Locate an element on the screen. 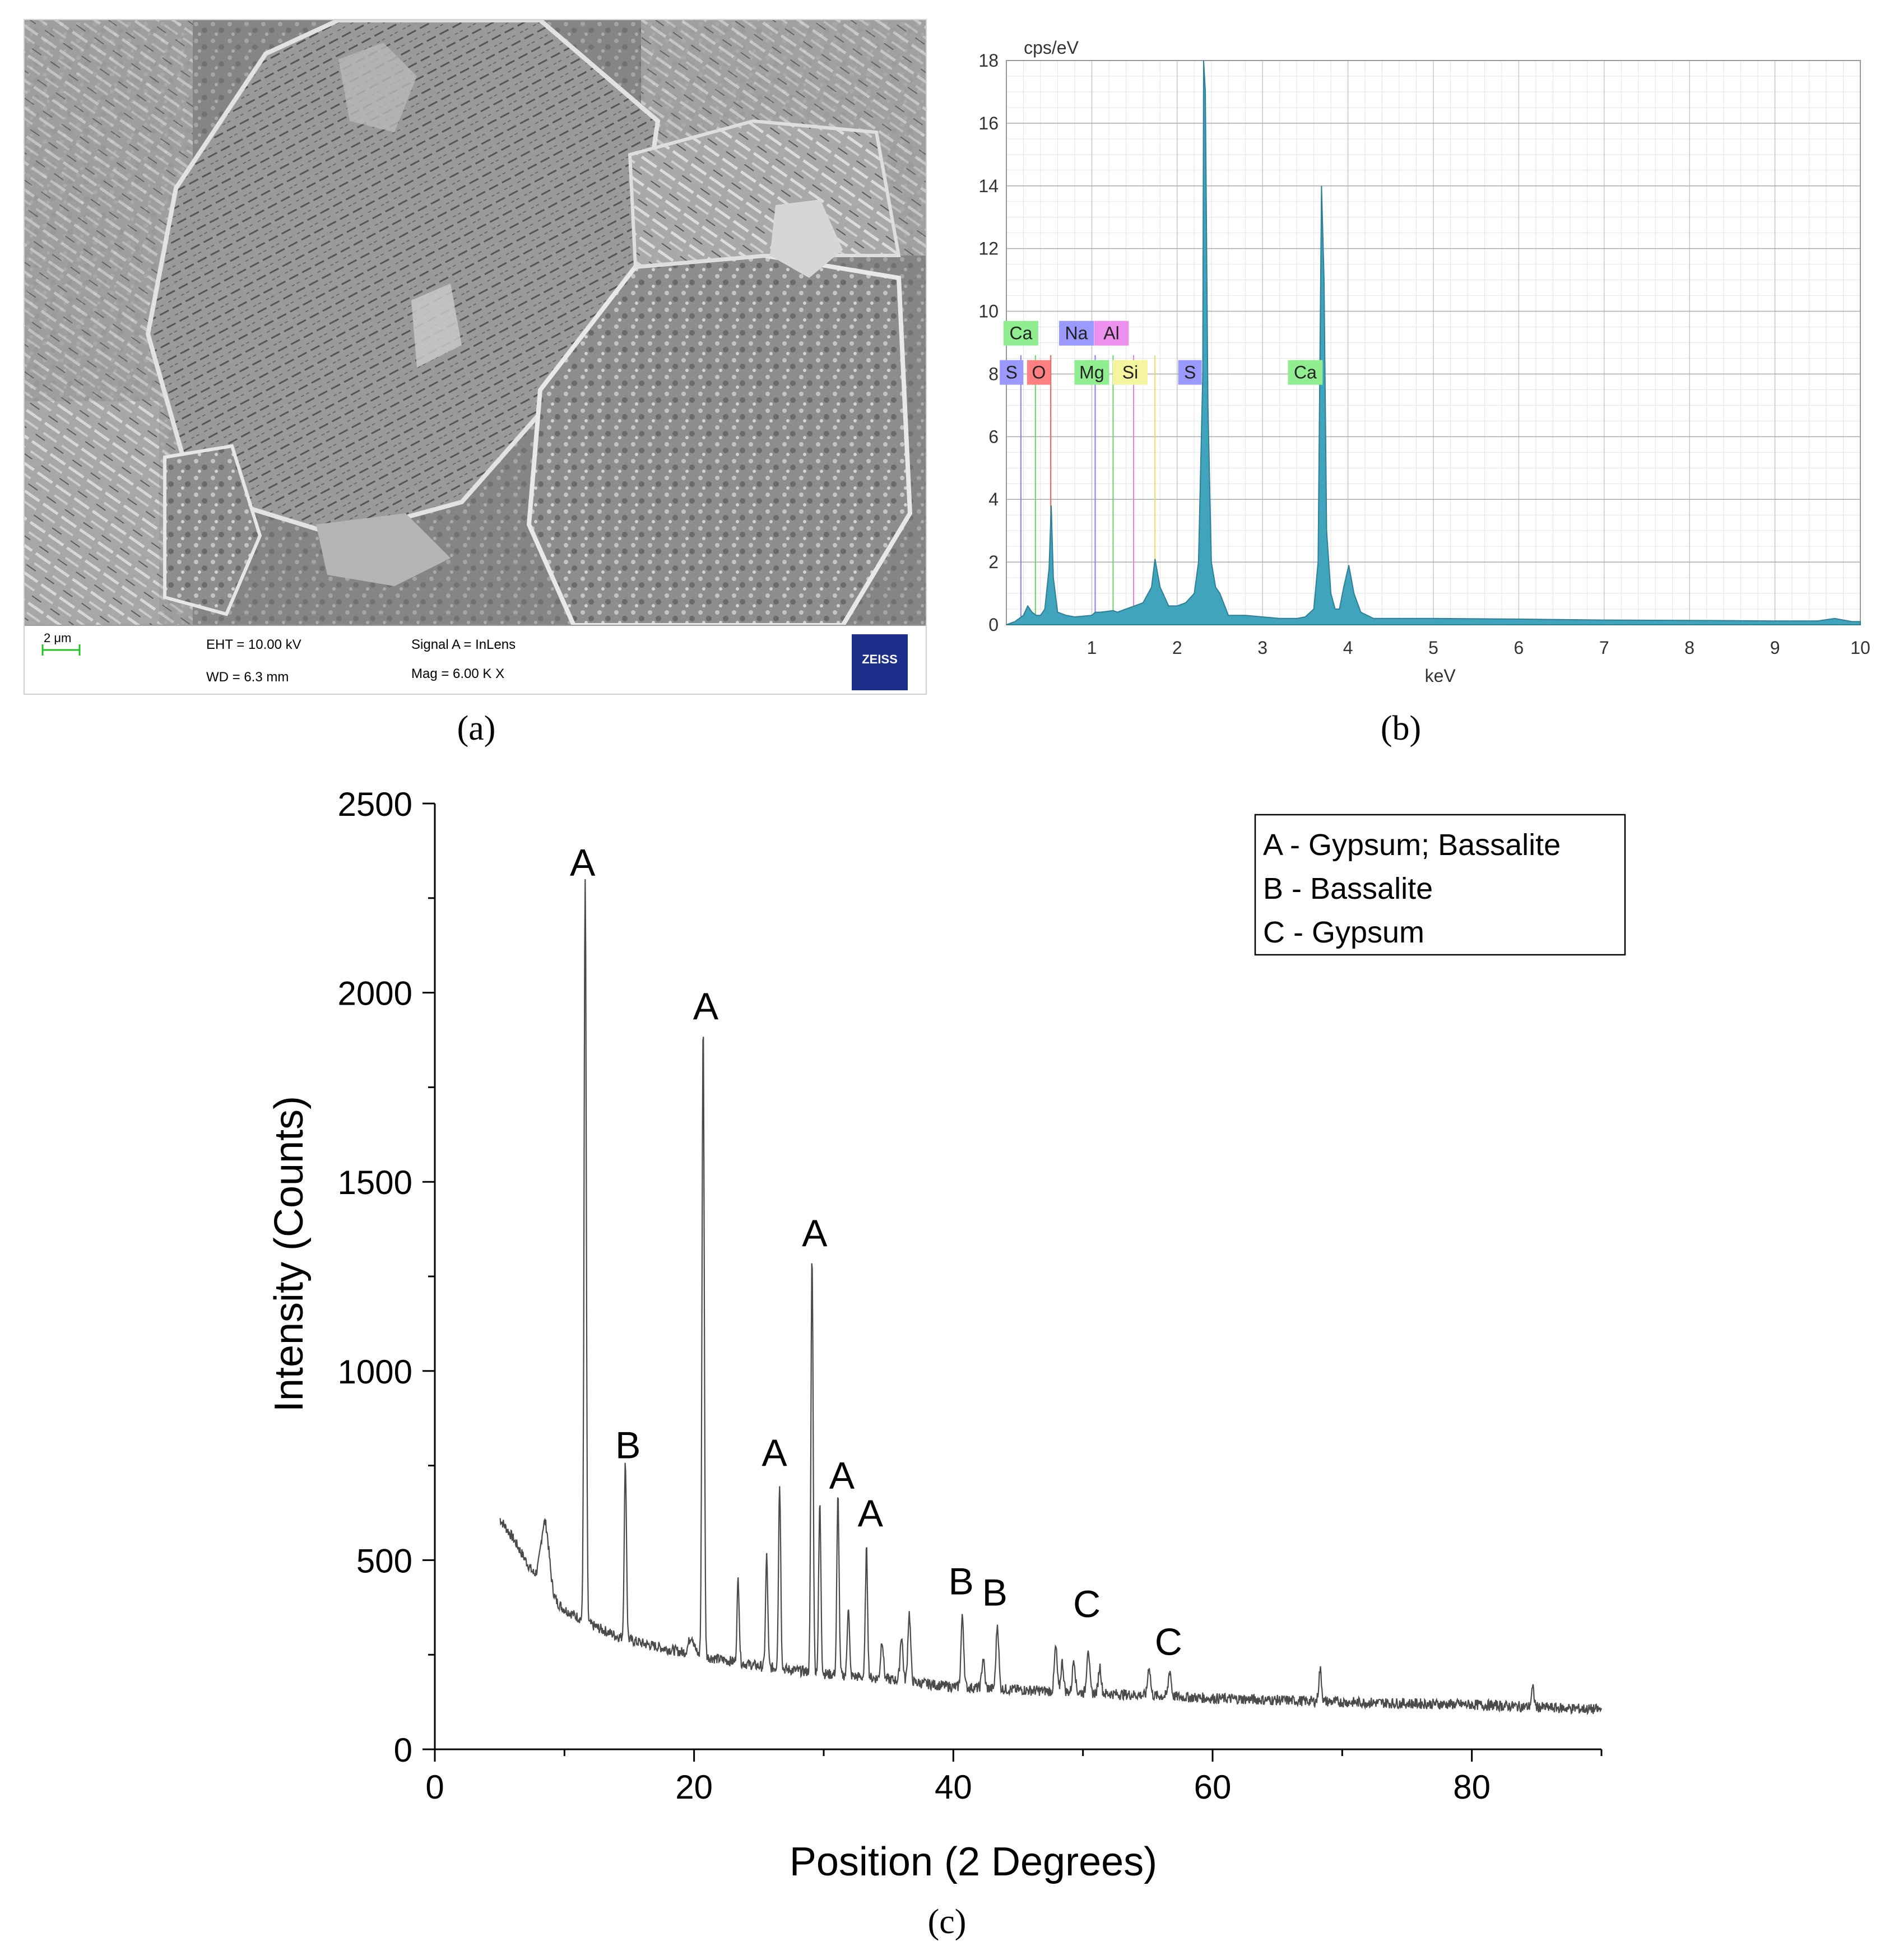 This screenshot has height=1960, width=1885. zeiss-logo is located at coordinates (880, 662).